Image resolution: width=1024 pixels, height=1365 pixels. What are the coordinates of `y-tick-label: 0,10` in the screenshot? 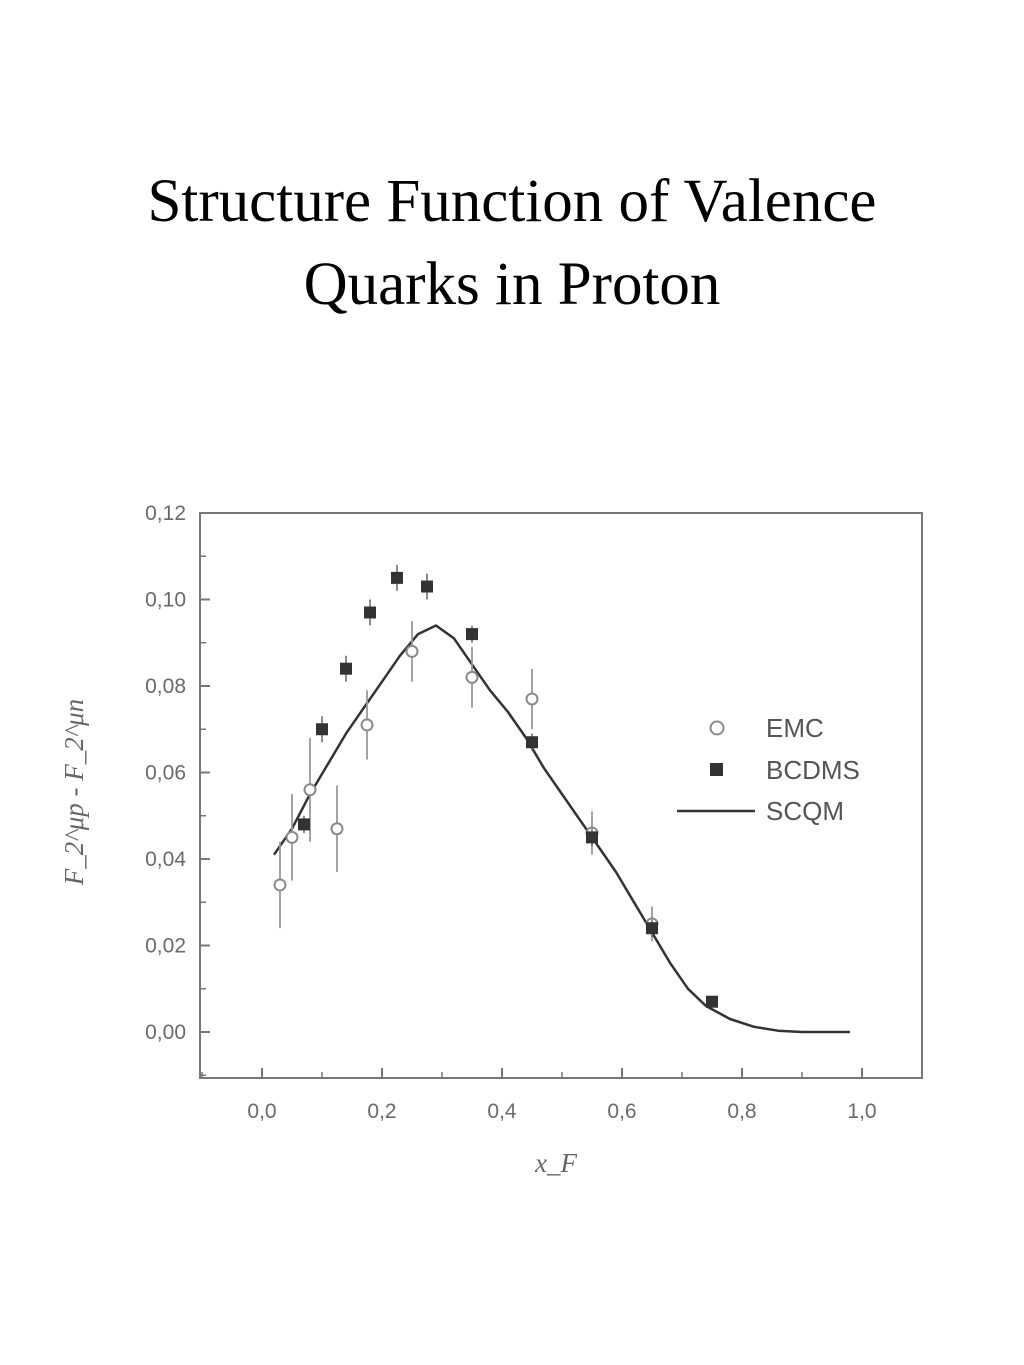 It's located at (165, 600).